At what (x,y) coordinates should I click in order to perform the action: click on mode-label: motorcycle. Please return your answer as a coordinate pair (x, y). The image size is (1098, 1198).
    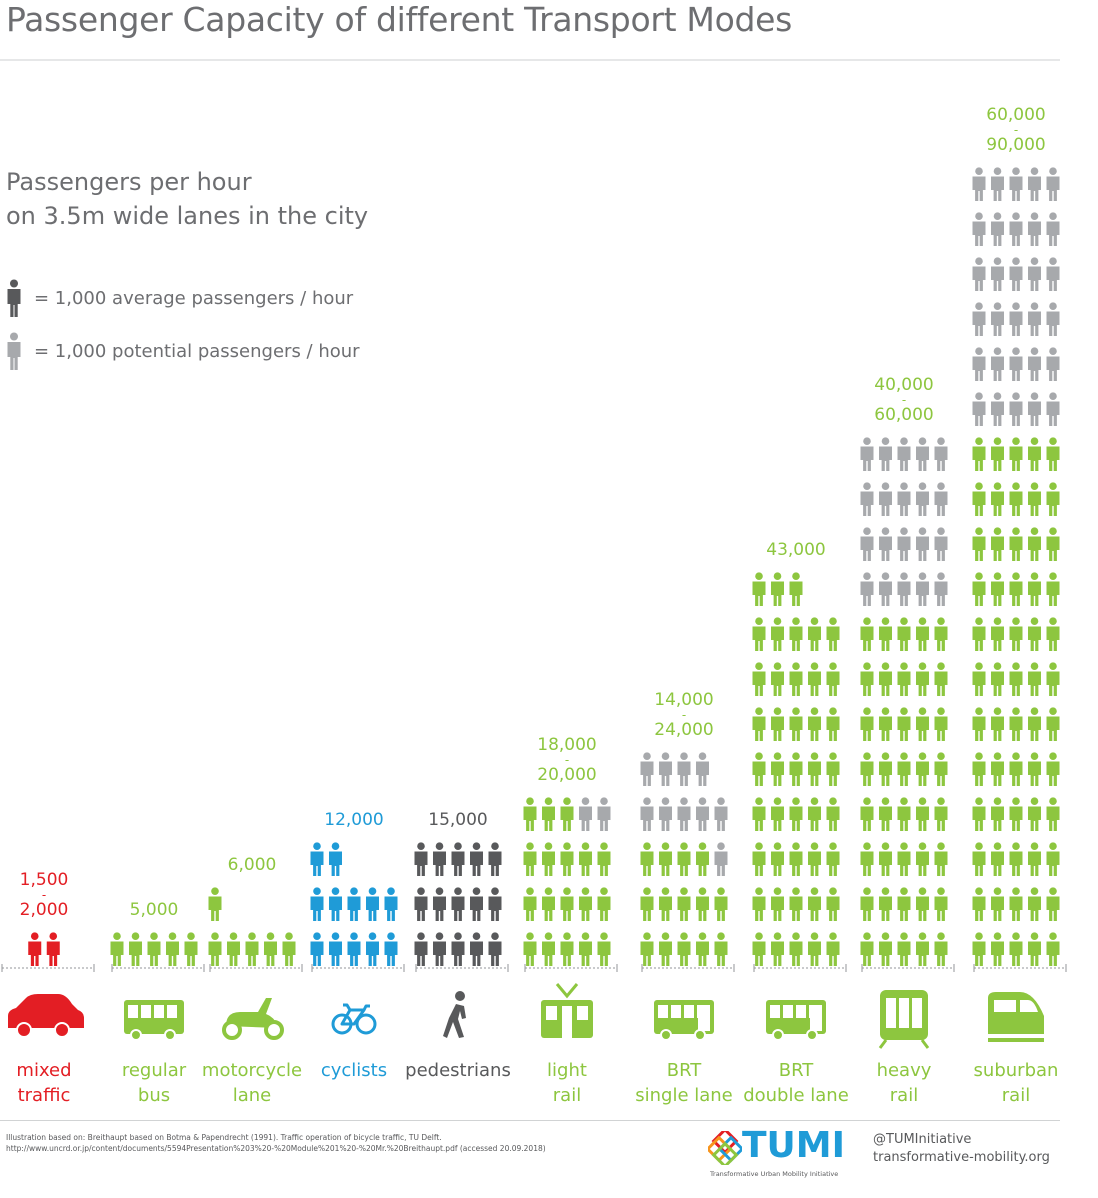
    Looking at the image, I should click on (252, 1070).